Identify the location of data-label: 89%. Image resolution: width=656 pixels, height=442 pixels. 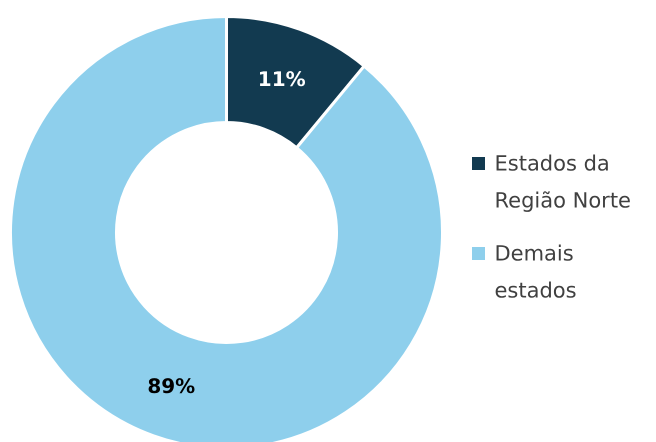
(171, 386).